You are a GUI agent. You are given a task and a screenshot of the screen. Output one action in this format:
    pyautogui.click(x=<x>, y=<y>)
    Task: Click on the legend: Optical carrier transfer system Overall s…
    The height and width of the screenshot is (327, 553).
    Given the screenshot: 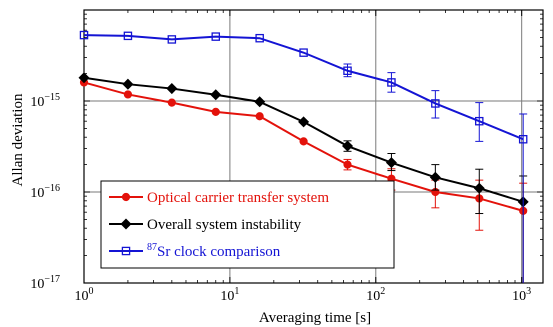 What is the action you would take?
    pyautogui.click(x=247, y=224)
    